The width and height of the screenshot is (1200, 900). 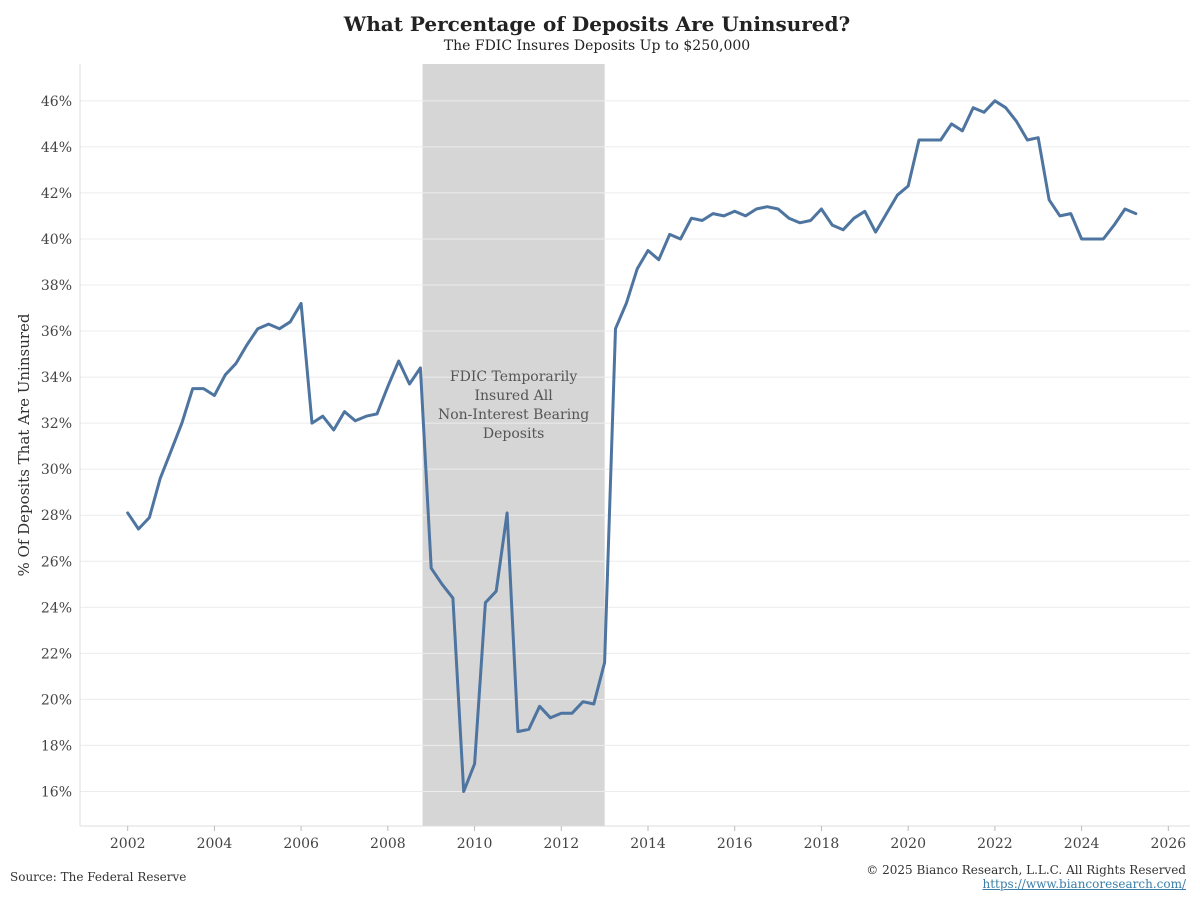 I want to click on x-tick-label: 2002, so click(x=128, y=844).